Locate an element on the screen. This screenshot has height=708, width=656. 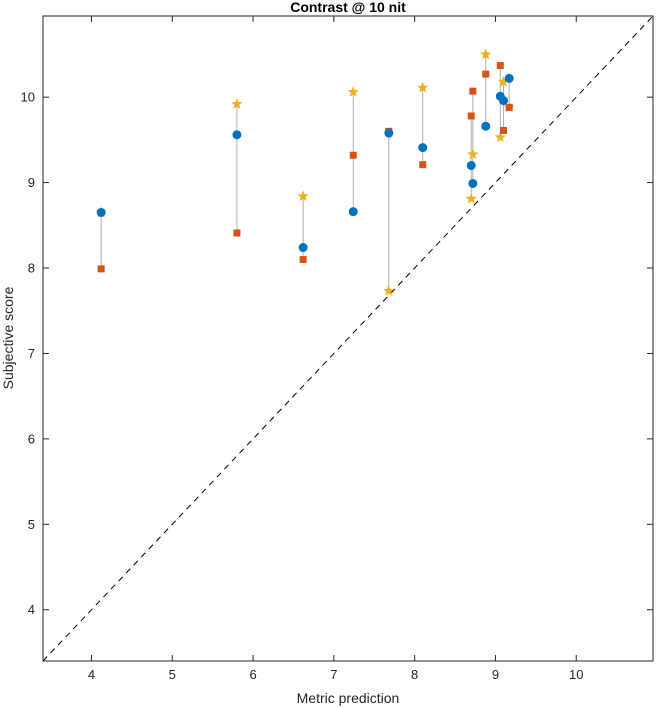
y-tick-label: 8 is located at coordinates (31, 268).